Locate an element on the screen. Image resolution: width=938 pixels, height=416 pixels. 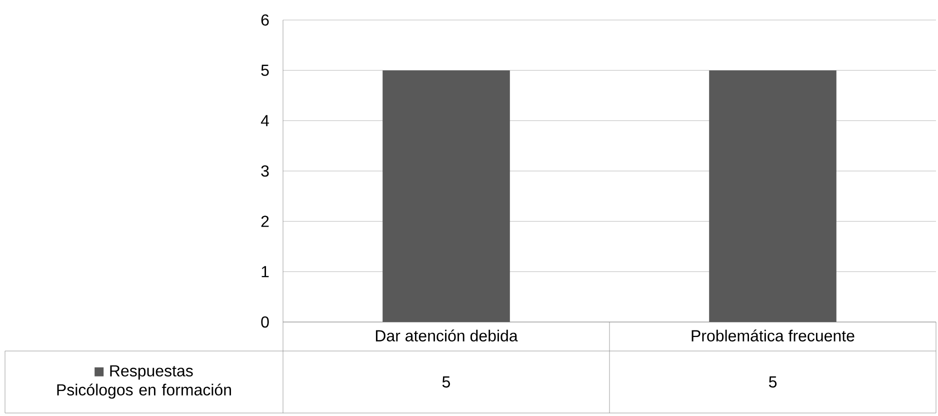
x-tick-label: Dar atención debida is located at coordinates (447, 336).